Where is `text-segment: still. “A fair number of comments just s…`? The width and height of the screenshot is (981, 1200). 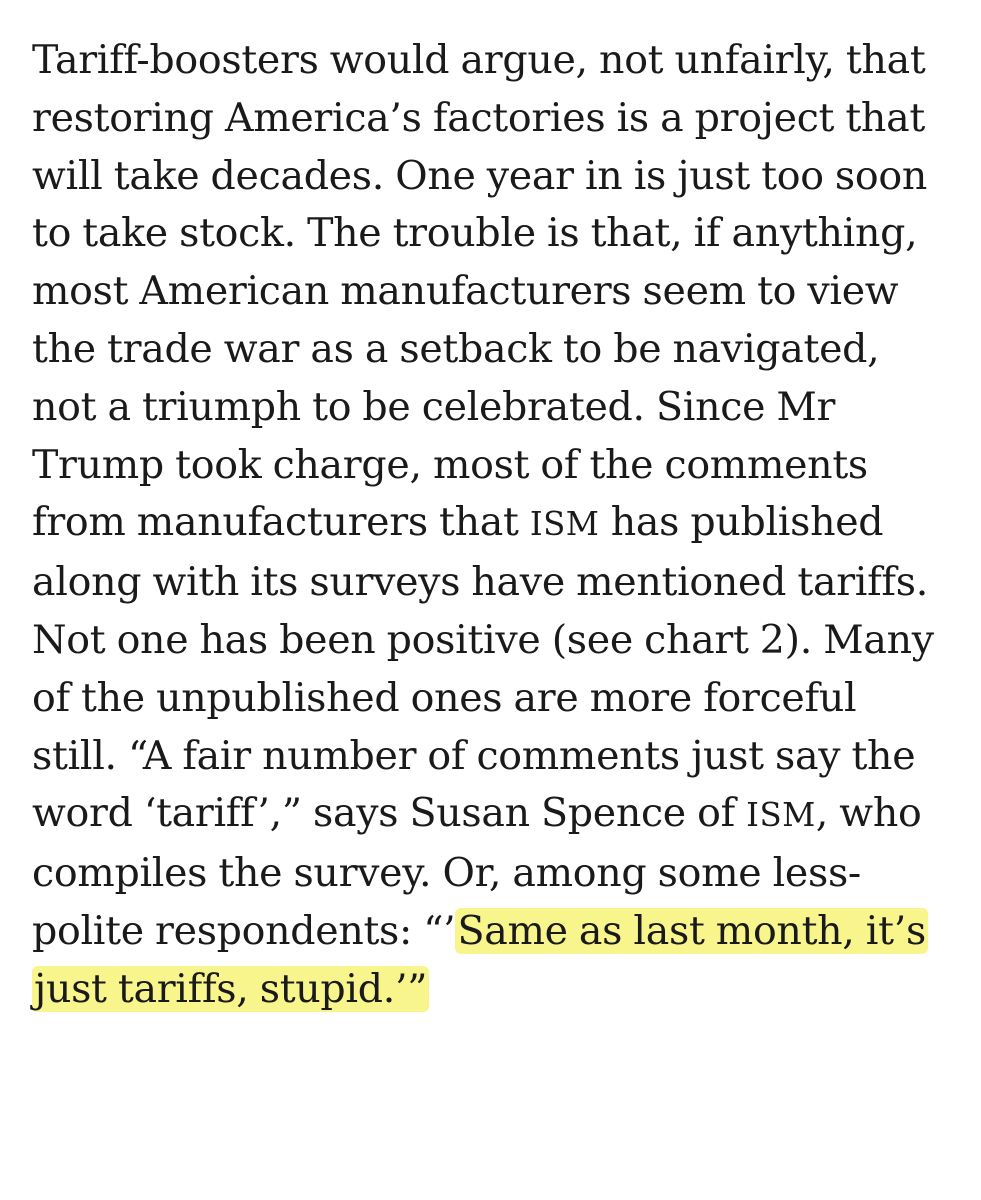
text-segment: still. “A fair number of comments just s… is located at coordinates (474, 755).